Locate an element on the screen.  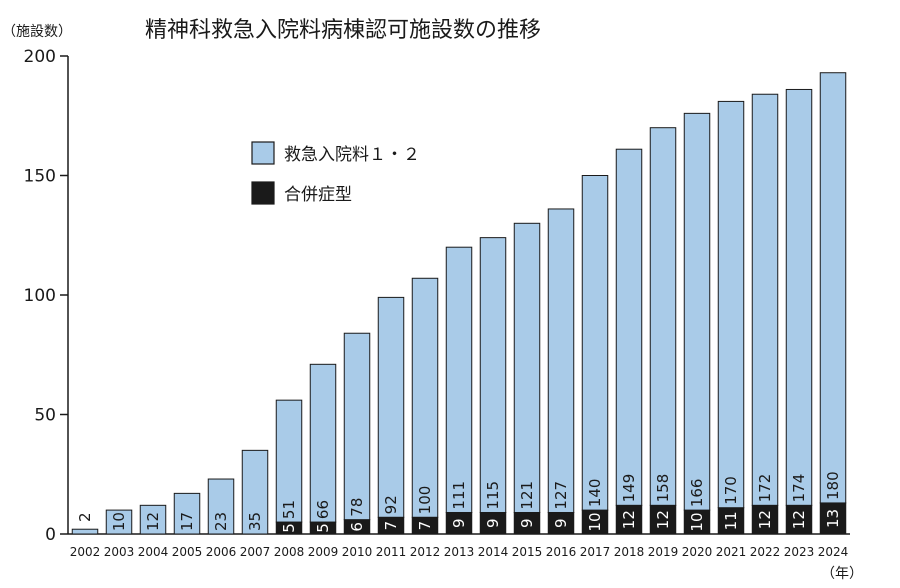
y-tick-label: 150 is located at coordinates (40, 177).